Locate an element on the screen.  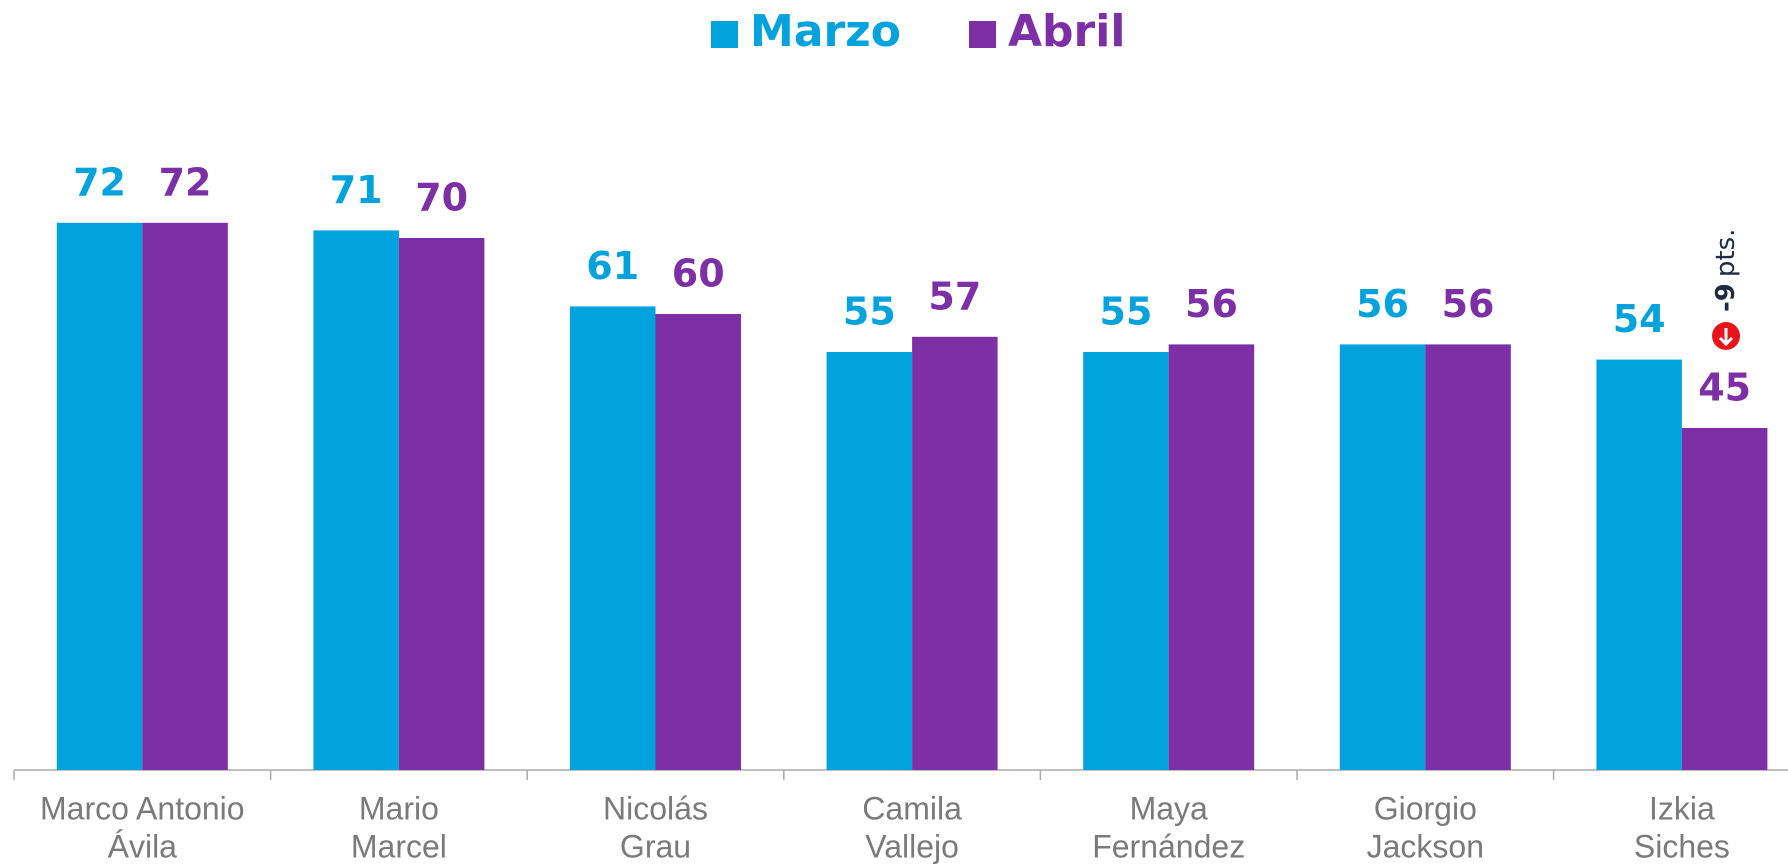
x-tick-label: Giorgio is located at coordinates (1425, 808).